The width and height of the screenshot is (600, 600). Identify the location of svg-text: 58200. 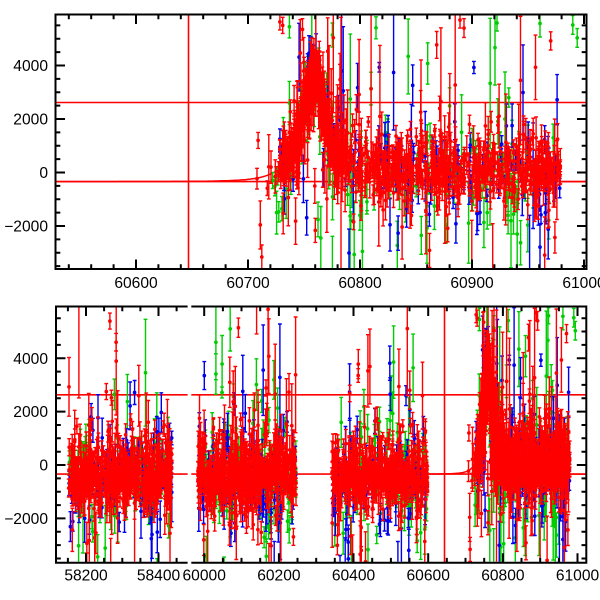
(86, 576).